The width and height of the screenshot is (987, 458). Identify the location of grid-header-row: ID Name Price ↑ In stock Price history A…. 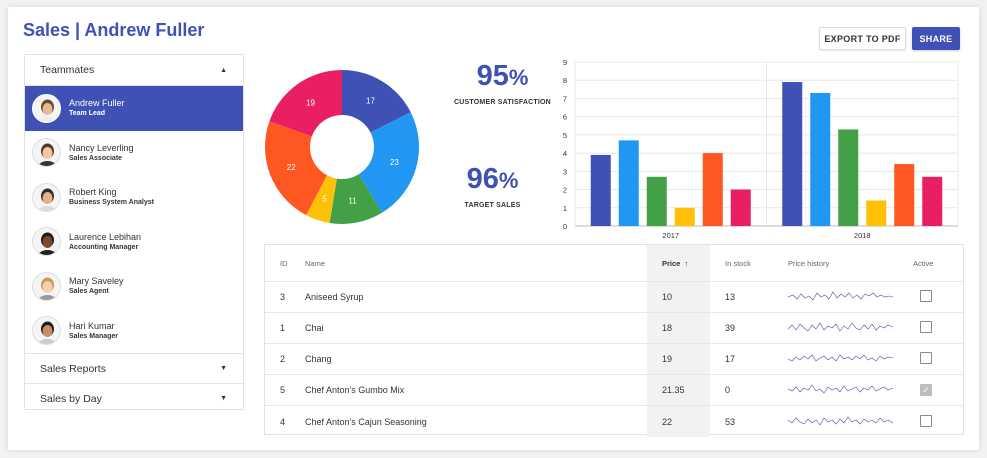
(614, 263).